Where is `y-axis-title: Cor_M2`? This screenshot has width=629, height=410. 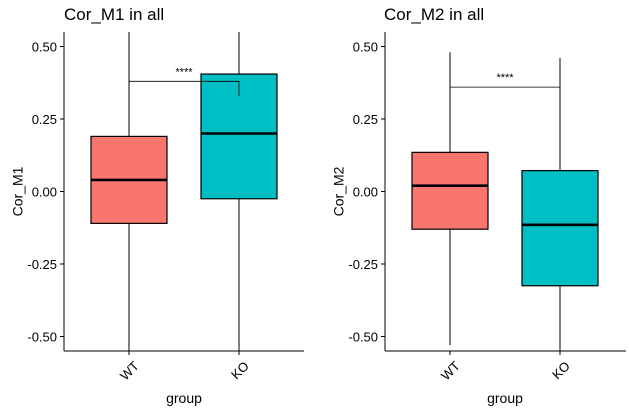 y-axis-title: Cor_M2 is located at coordinates (338, 191).